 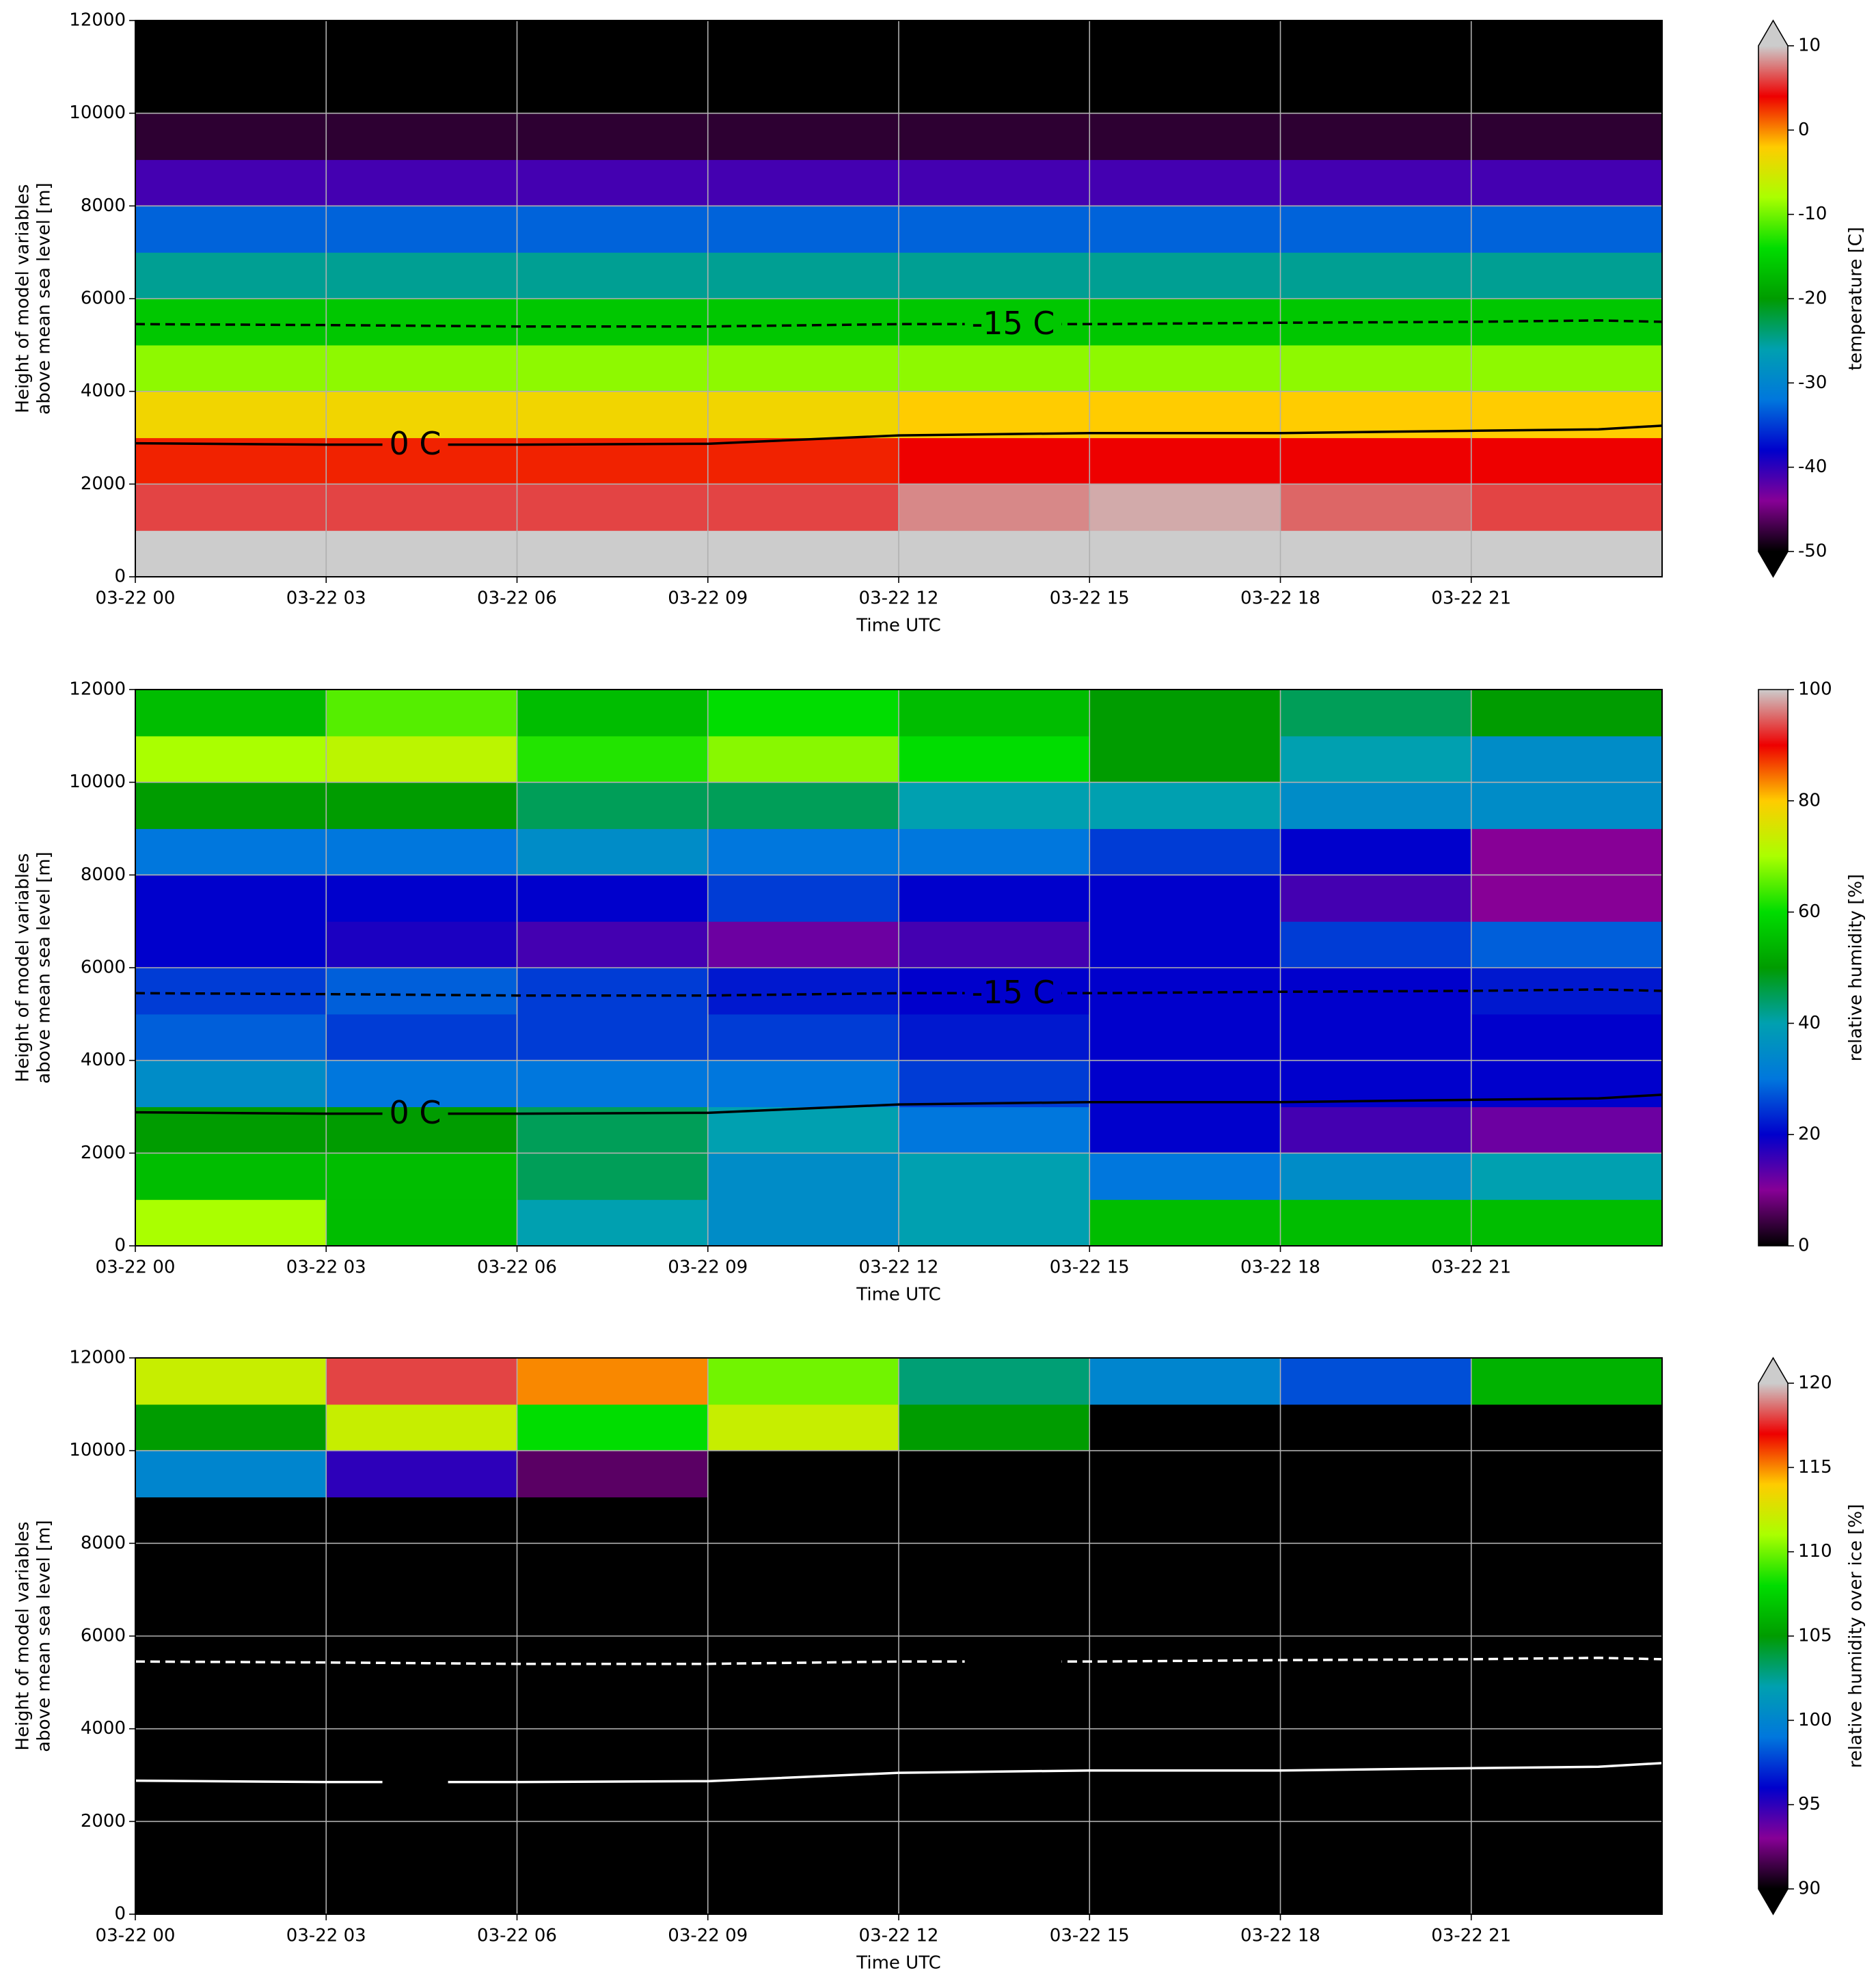 What do you see at coordinates (1812, 382) in the screenshot?
I see `colorbar-tick-label: -30` at bounding box center [1812, 382].